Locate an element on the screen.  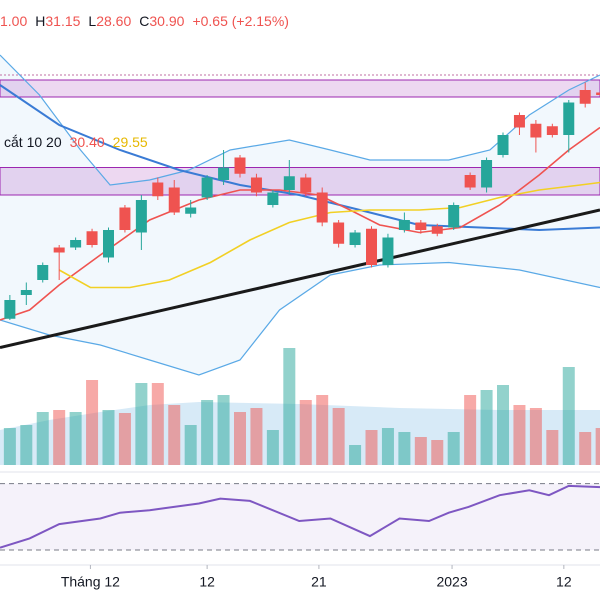
header-value: 28.60 is located at coordinates (113, 21).